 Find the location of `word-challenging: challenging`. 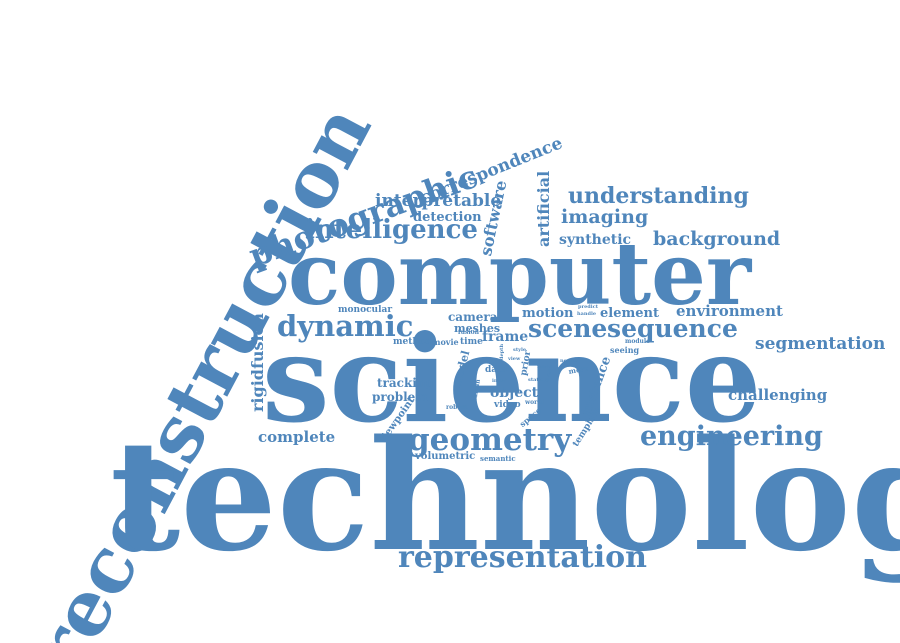

word-challenging: challenging is located at coordinates (778, 395).